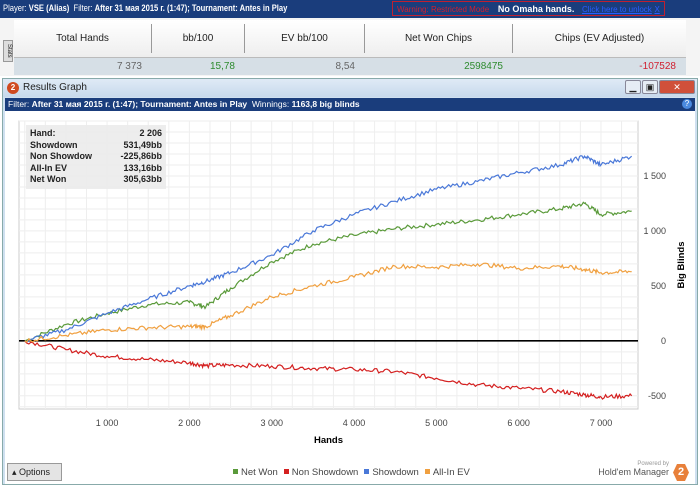 The width and height of the screenshot is (700, 487). What do you see at coordinates (350, 88) in the screenshot?
I see `window-titlebar: 2 Results Graph ▁ ▣ ✕` at bounding box center [350, 88].